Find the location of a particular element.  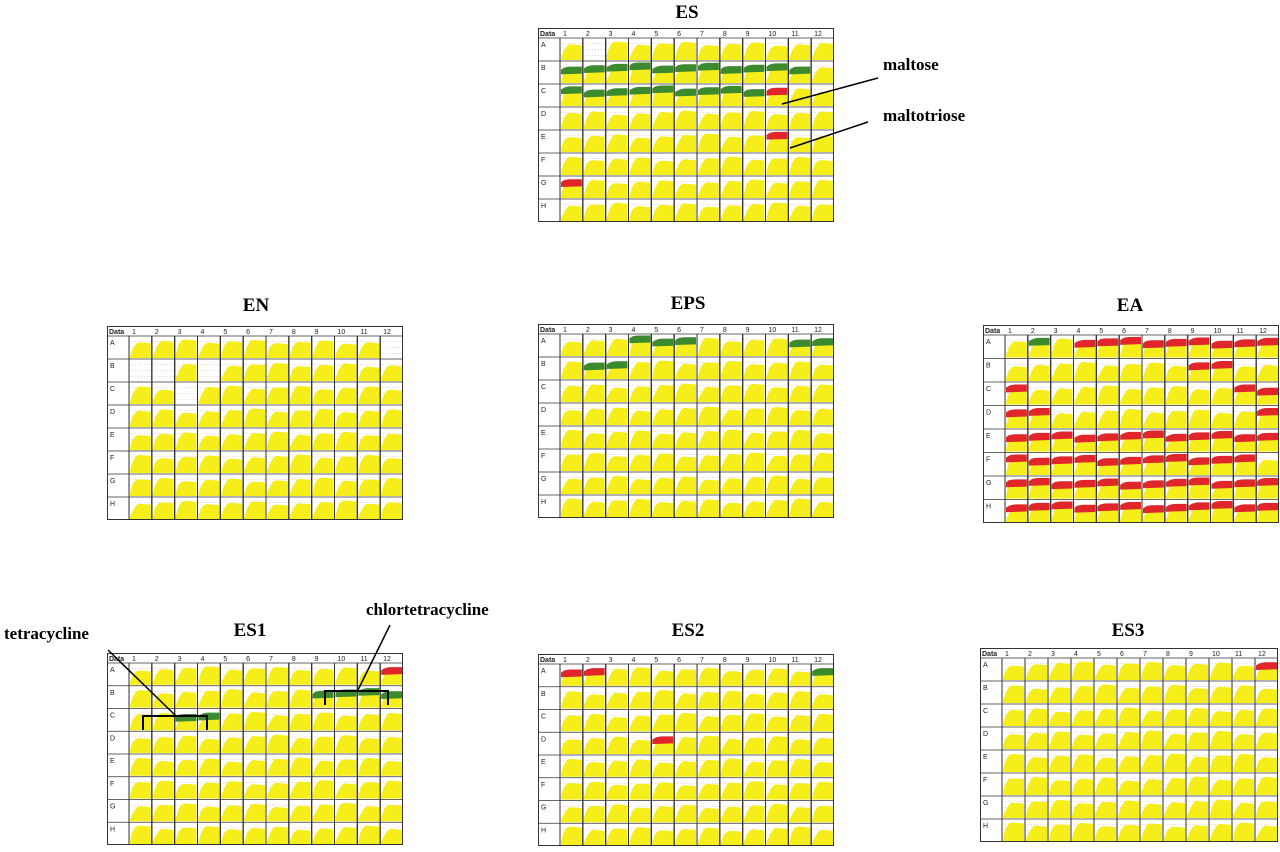

tetracycline-leader-line is located at coordinates (142, 683).